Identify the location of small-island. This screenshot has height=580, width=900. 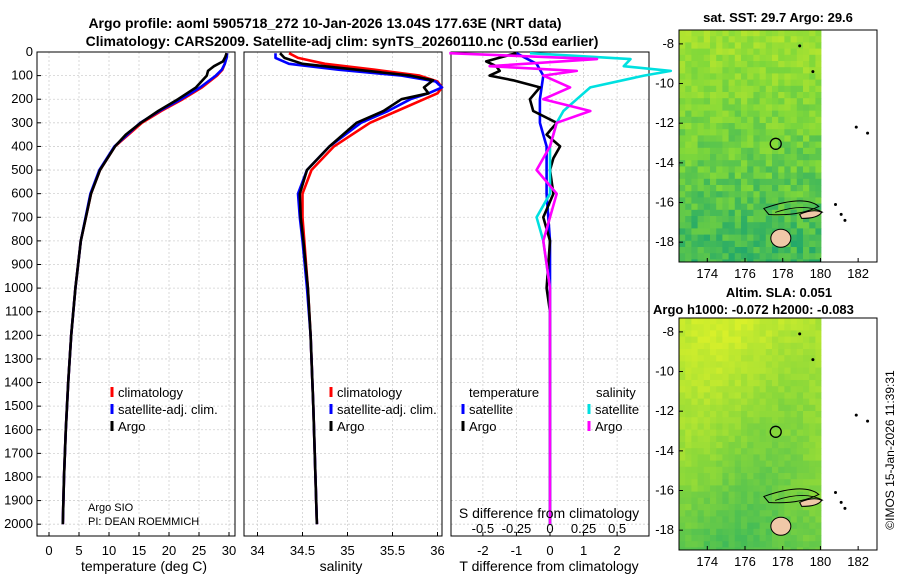
(800, 46).